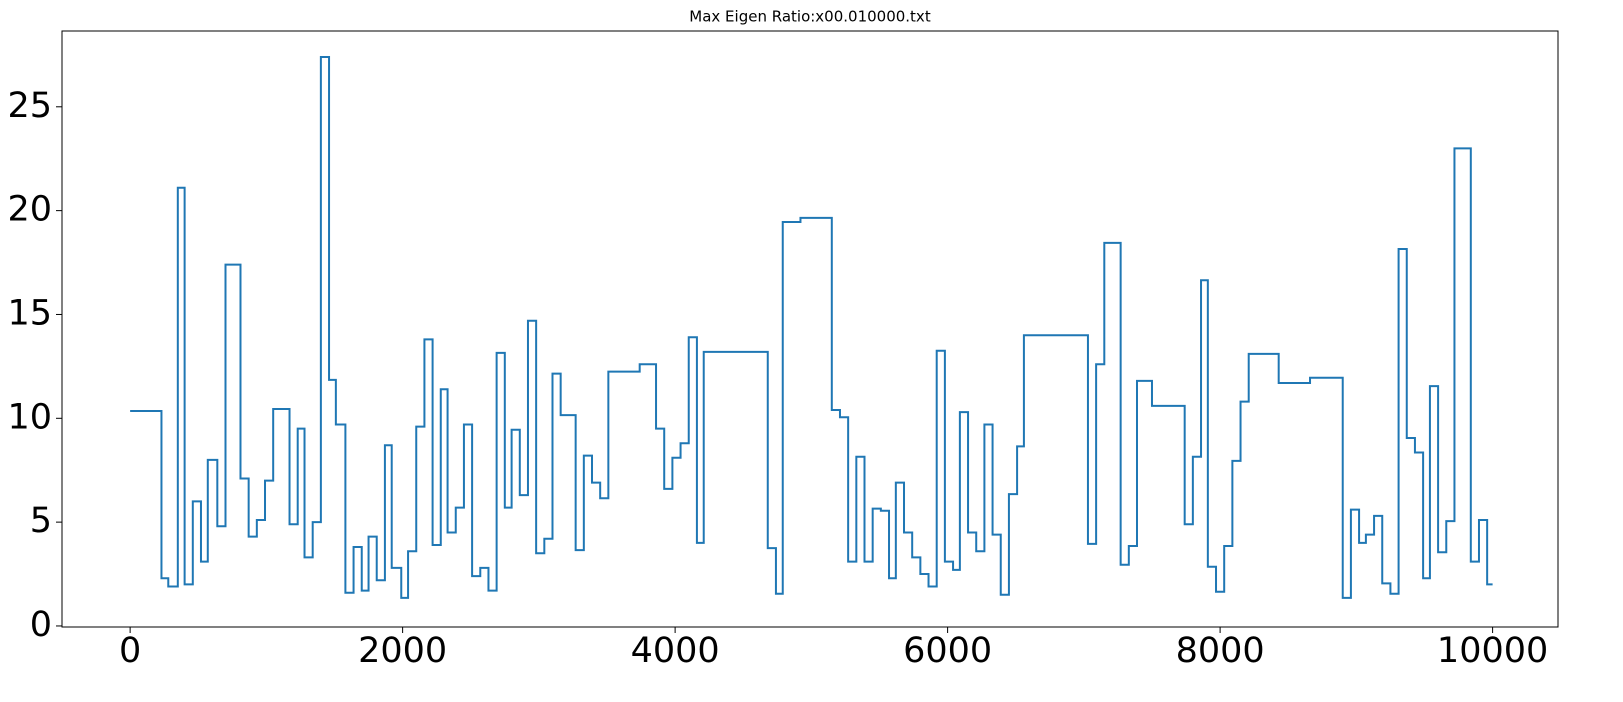  I want to click on y-tick-label: 5, so click(41, 521).